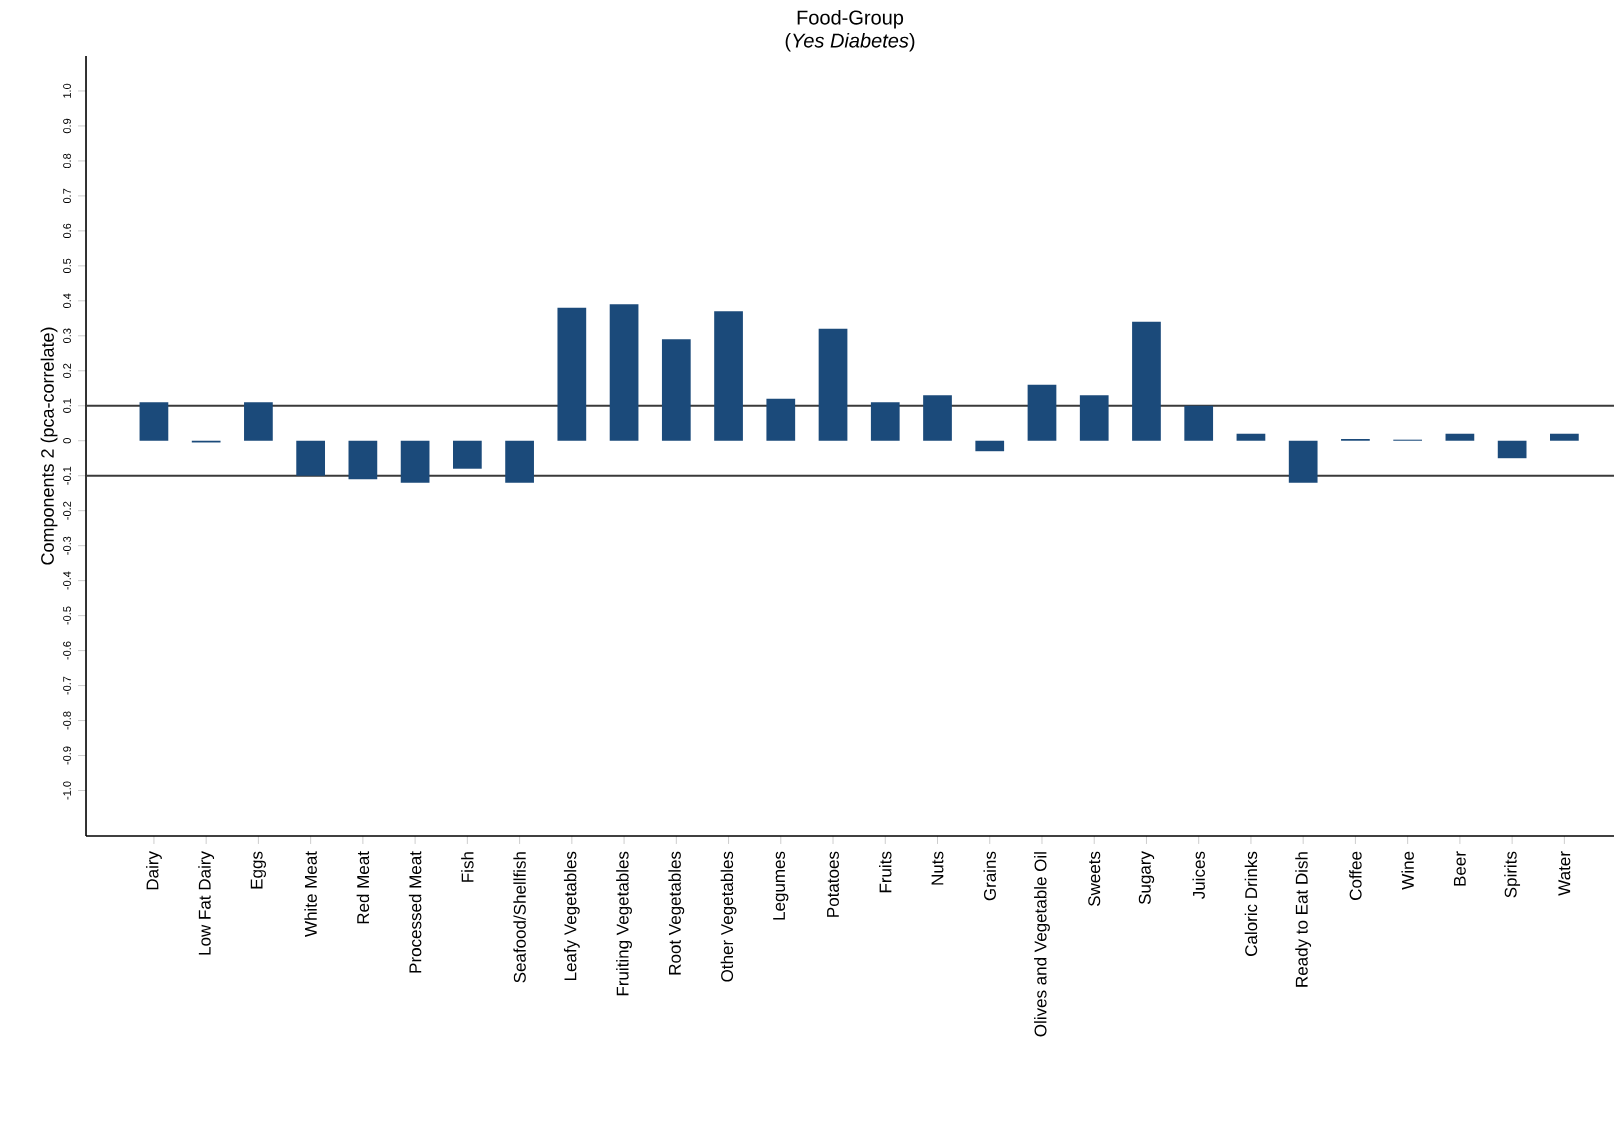 This screenshot has height=1134, width=1614. Describe the element at coordinates (467, 867) in the screenshot. I see `x-tick-label: Fish` at that location.